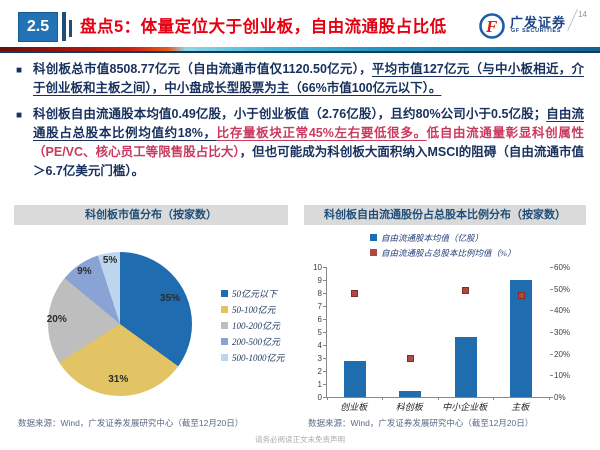 Image resolution: width=600 pixels, height=450 pixels. What do you see at coordinates (319, 306) in the screenshot?
I see `left-axis-tick-label: 7` at bounding box center [319, 306].